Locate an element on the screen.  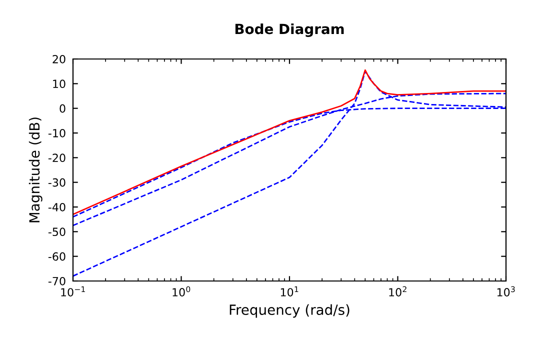
y-tick-label: 10 is located at coordinates (59, 84).